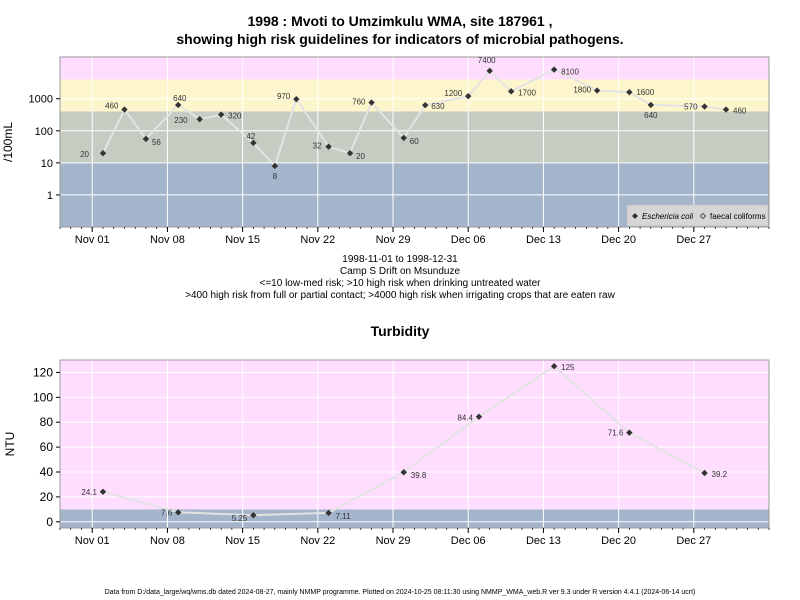 The height and width of the screenshot is (600, 800). Describe the element at coordinates (703, 216) in the screenshot. I see `legend-marker-faecal` at that location.